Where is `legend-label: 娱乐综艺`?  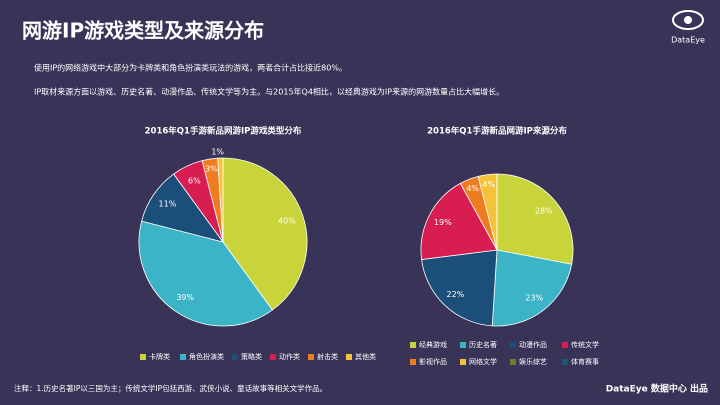
legend-label: 娱乐综艺 is located at coordinates (533, 361).